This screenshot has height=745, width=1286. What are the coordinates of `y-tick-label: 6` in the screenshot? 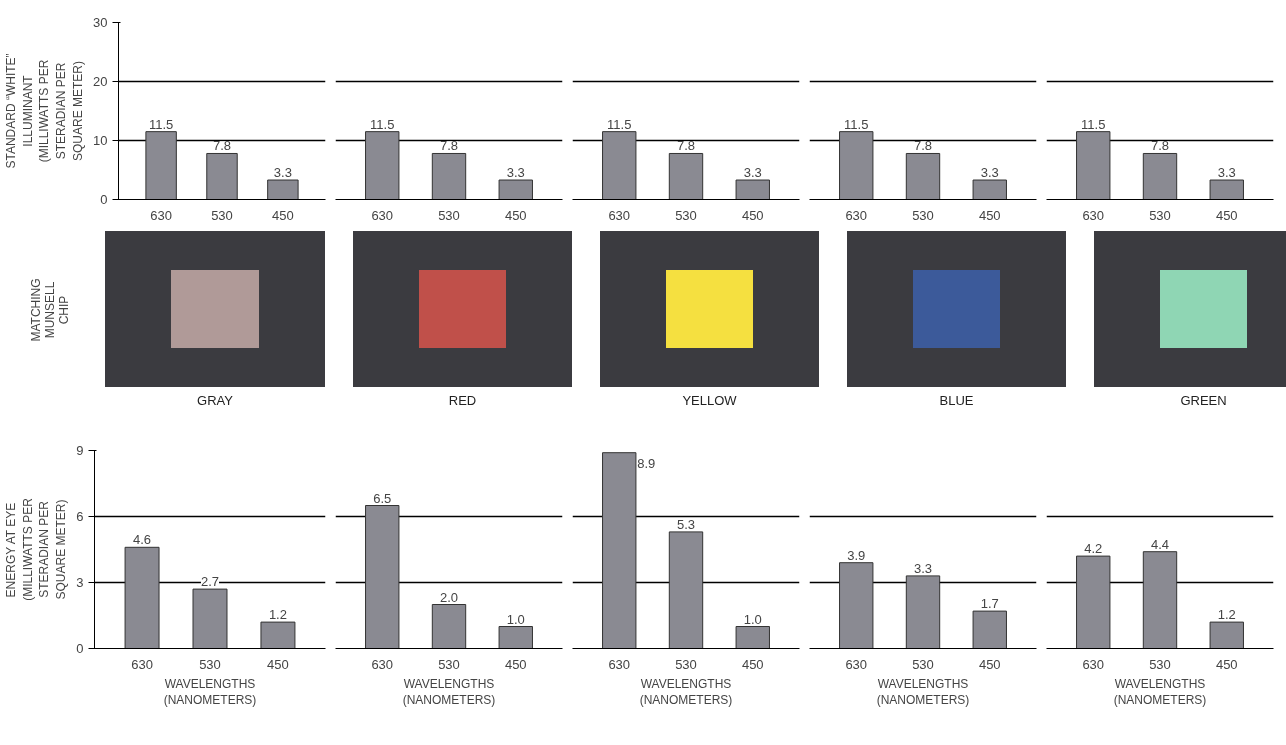 It's located at (80, 516).